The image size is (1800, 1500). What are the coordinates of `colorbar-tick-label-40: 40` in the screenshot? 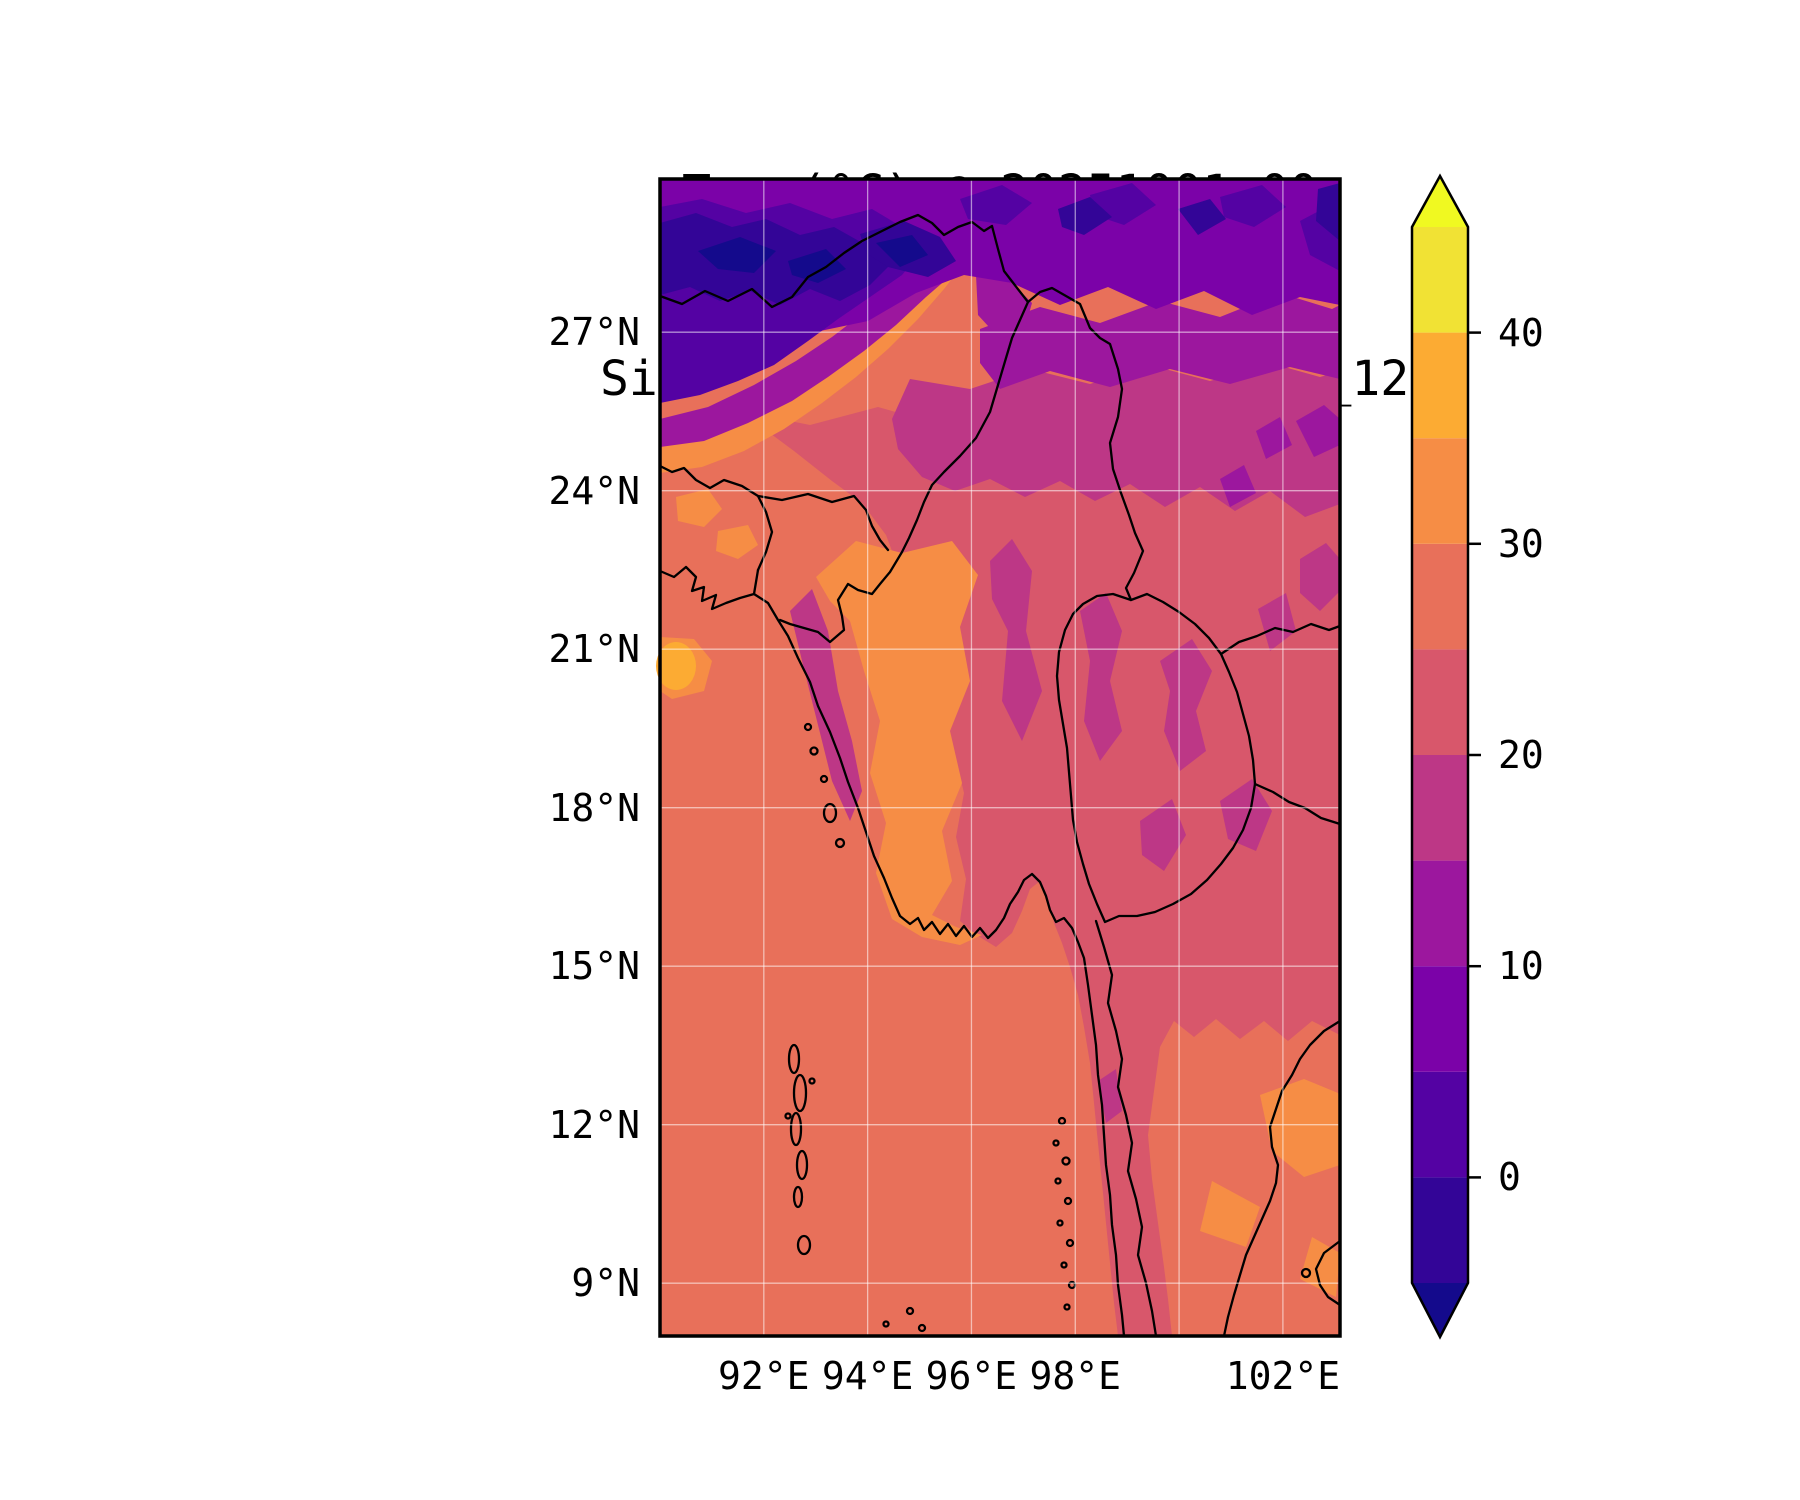 It's located at (1521, 332).